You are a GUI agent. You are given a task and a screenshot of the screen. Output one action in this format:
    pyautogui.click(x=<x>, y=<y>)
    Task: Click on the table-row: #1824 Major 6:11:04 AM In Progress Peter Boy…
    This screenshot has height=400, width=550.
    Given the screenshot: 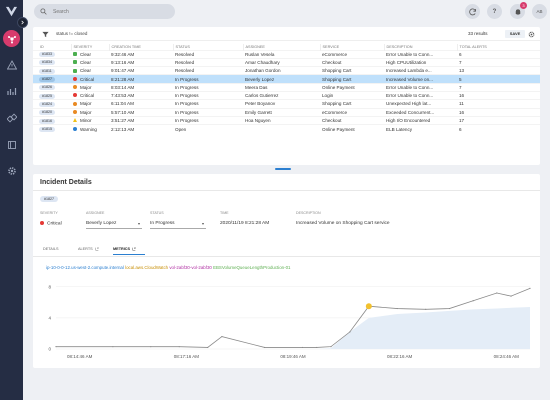 What is the action you would take?
    pyautogui.click(x=286, y=104)
    